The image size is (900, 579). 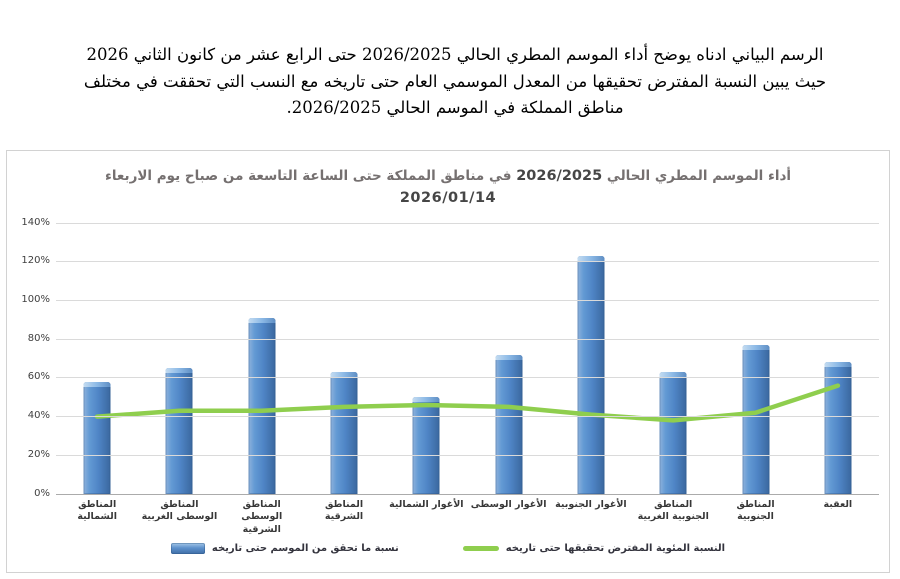 I want to click on y-axis-tick-60: 60%, so click(x=38, y=377).